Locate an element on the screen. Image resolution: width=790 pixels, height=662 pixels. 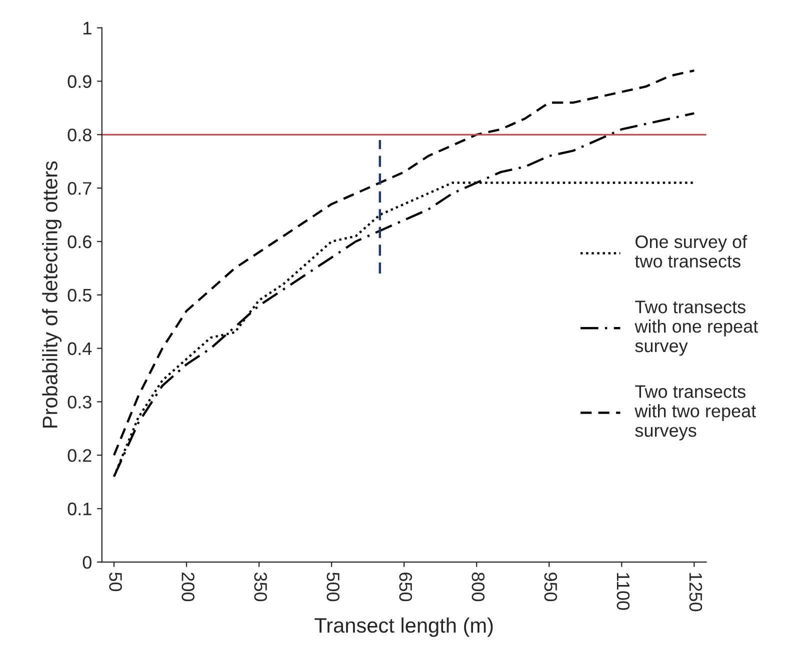
x-tick-label: 350 is located at coordinates (260, 587).